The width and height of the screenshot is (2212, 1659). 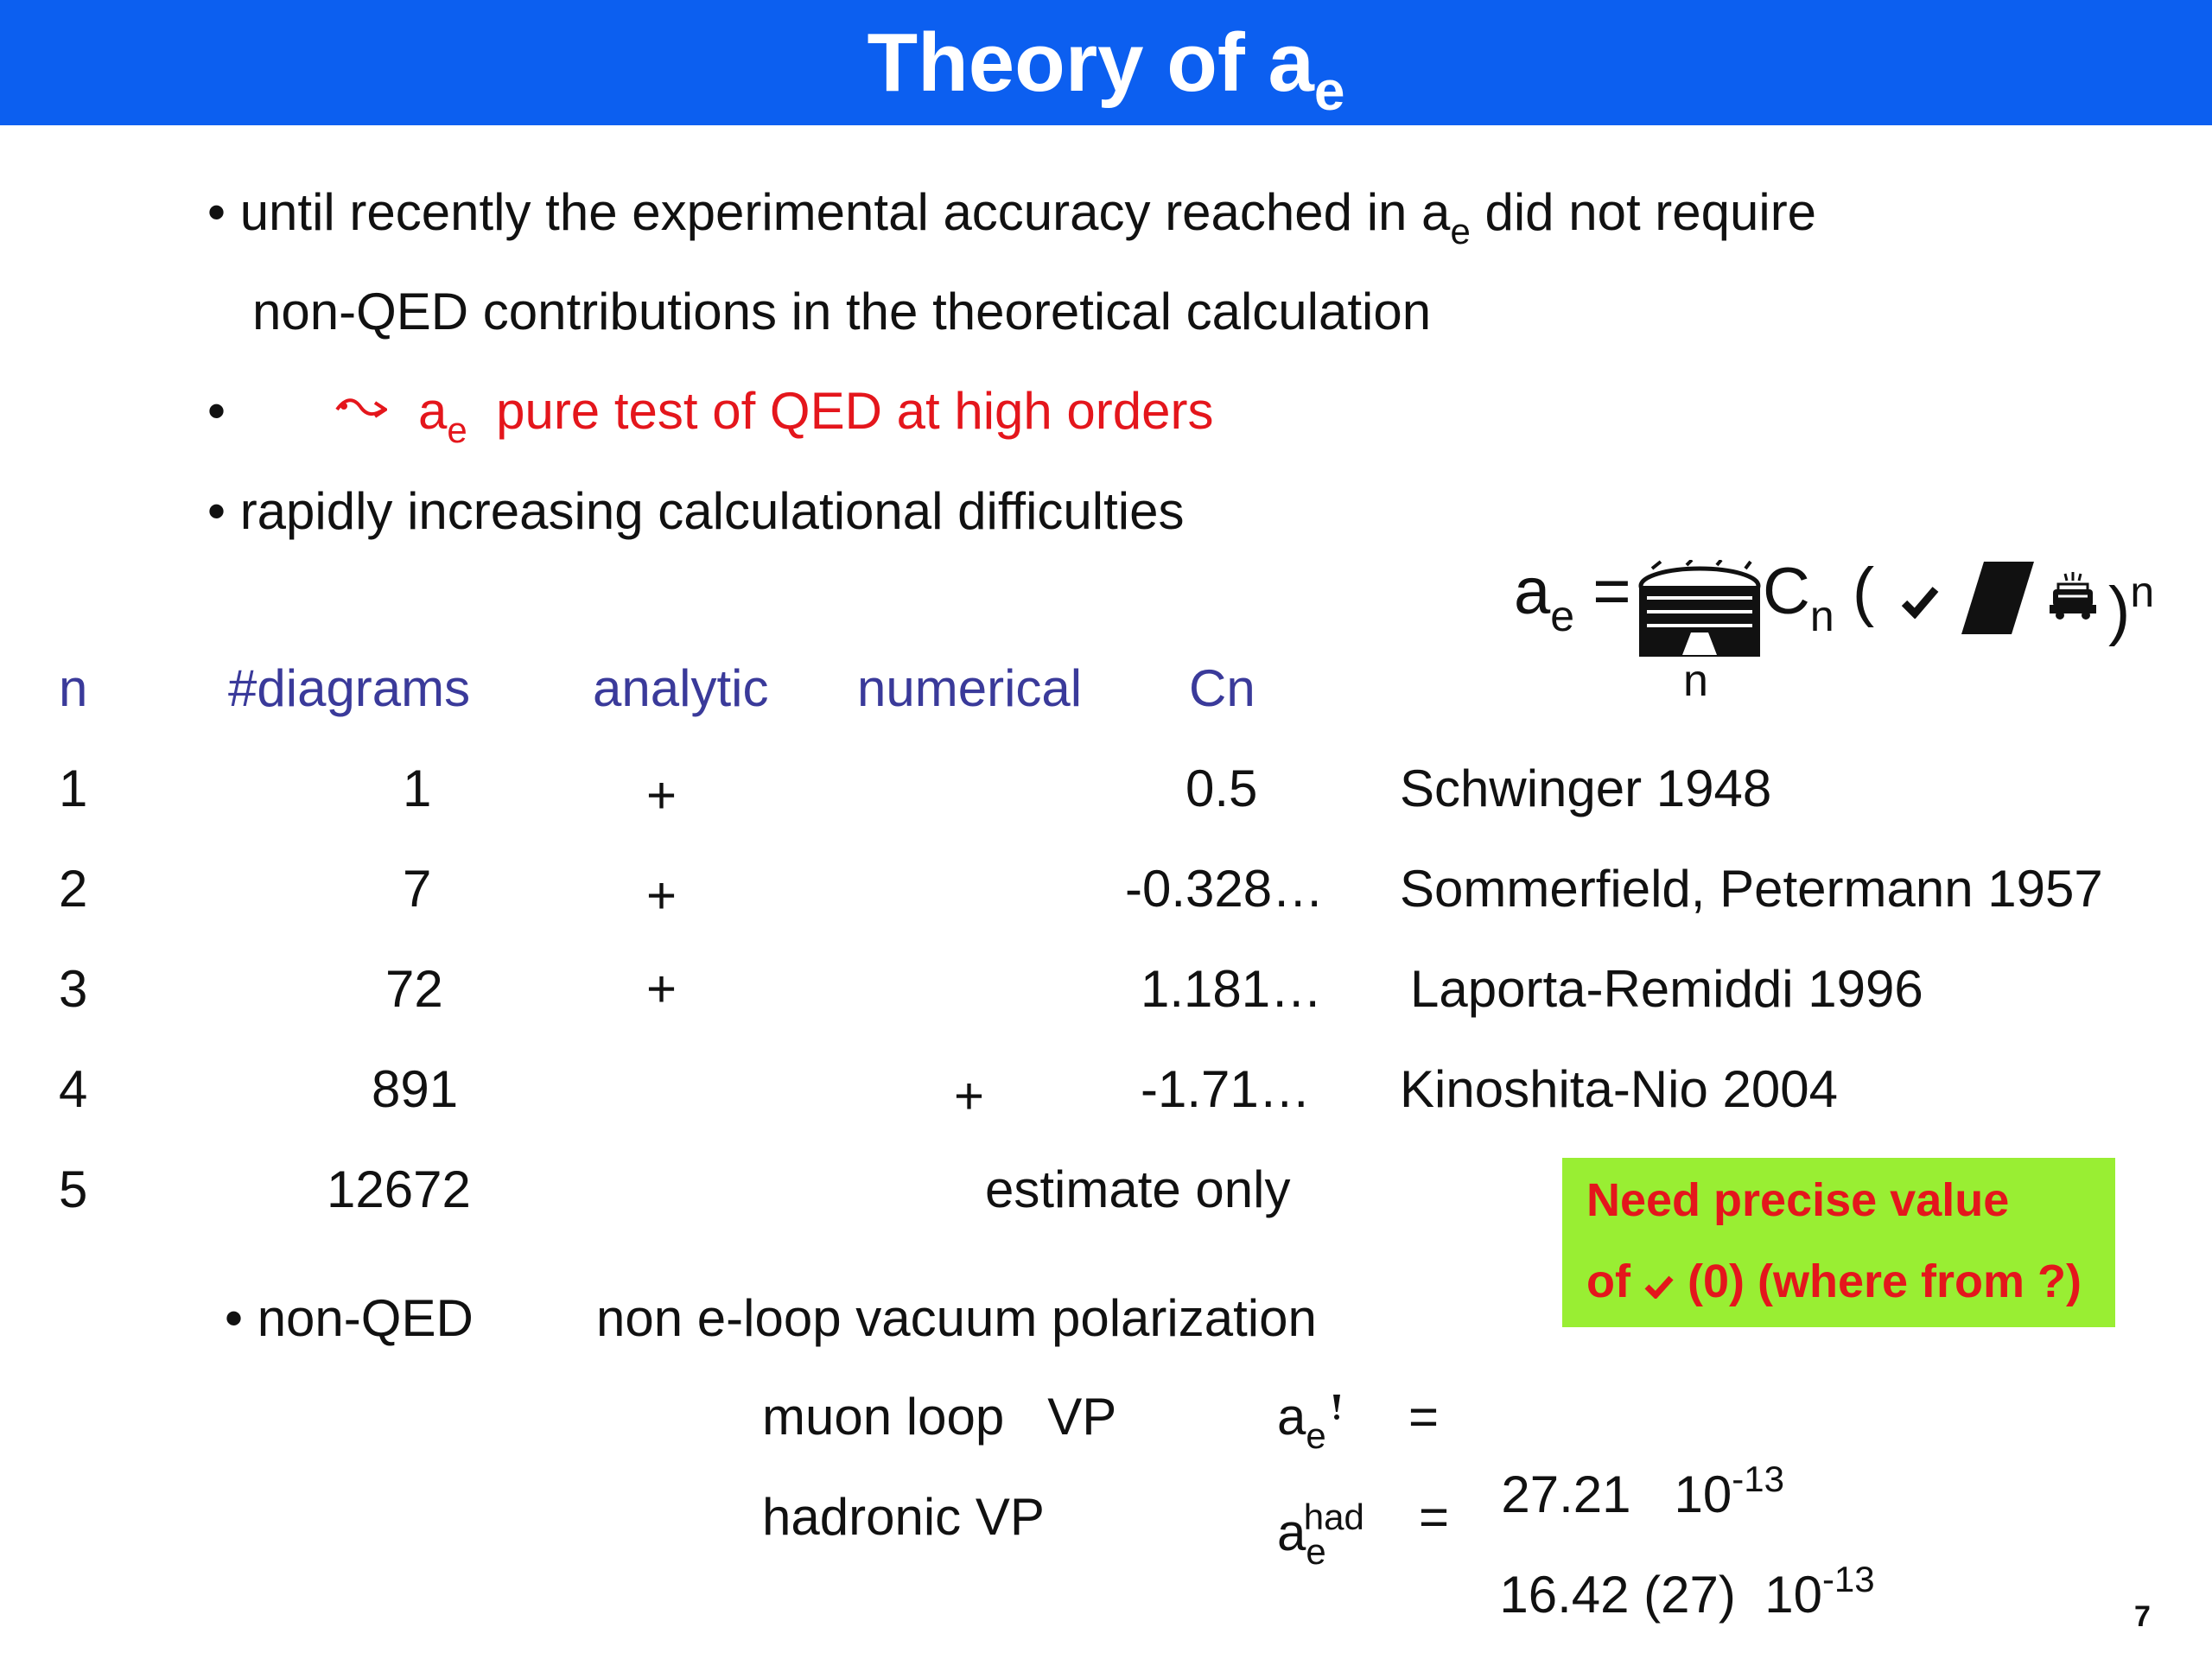 What do you see at coordinates (73, 889) in the screenshot?
I see `table-cell-n: 2` at bounding box center [73, 889].